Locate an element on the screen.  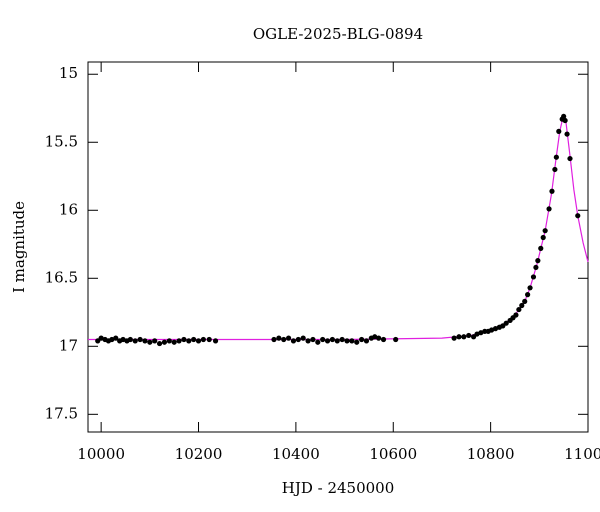
x-tick-label: 10000 is located at coordinates (101, 454).